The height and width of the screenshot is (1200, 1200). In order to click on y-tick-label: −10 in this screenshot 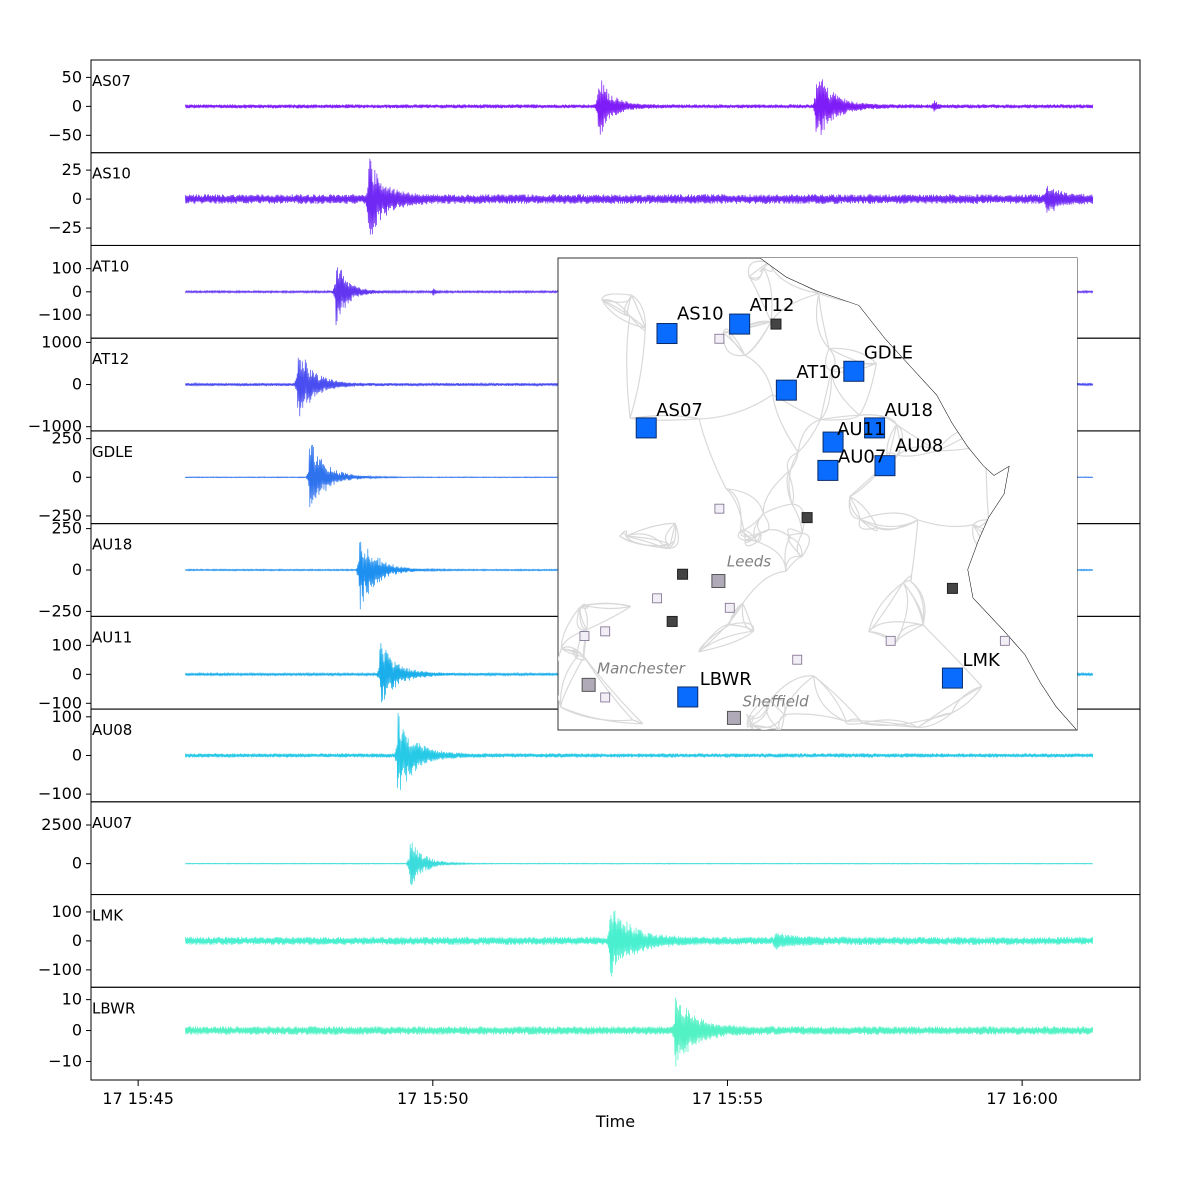, I will do `click(65, 1060)`.